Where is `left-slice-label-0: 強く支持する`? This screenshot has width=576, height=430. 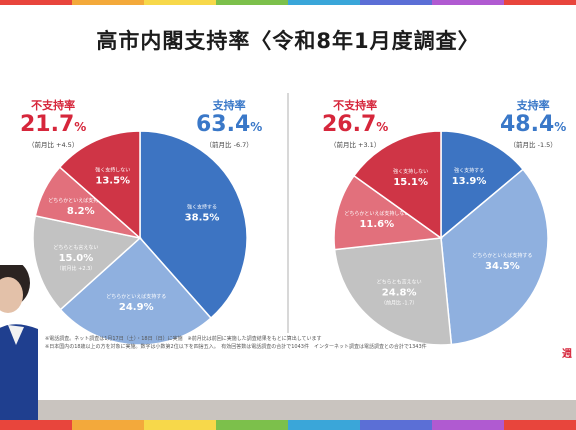 left-slice-label-0: 強く支持する is located at coordinates (202, 206).